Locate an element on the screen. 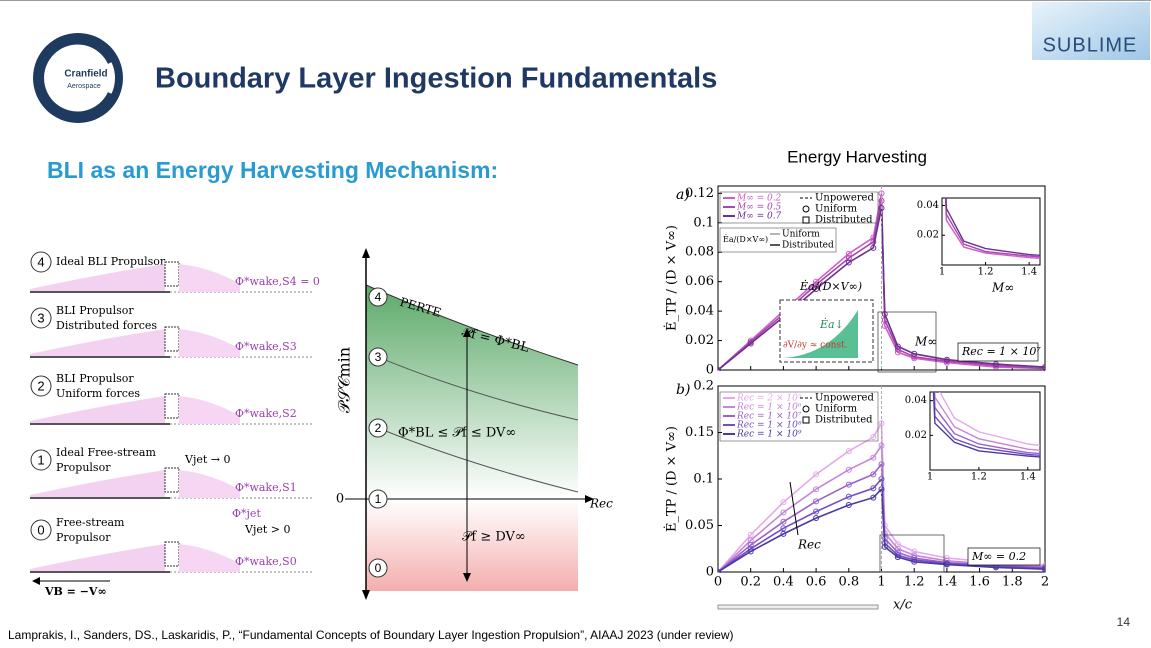 This screenshot has width=1151, height=648. legend2-title: Ėa/(D×V∞) is located at coordinates (745, 239).